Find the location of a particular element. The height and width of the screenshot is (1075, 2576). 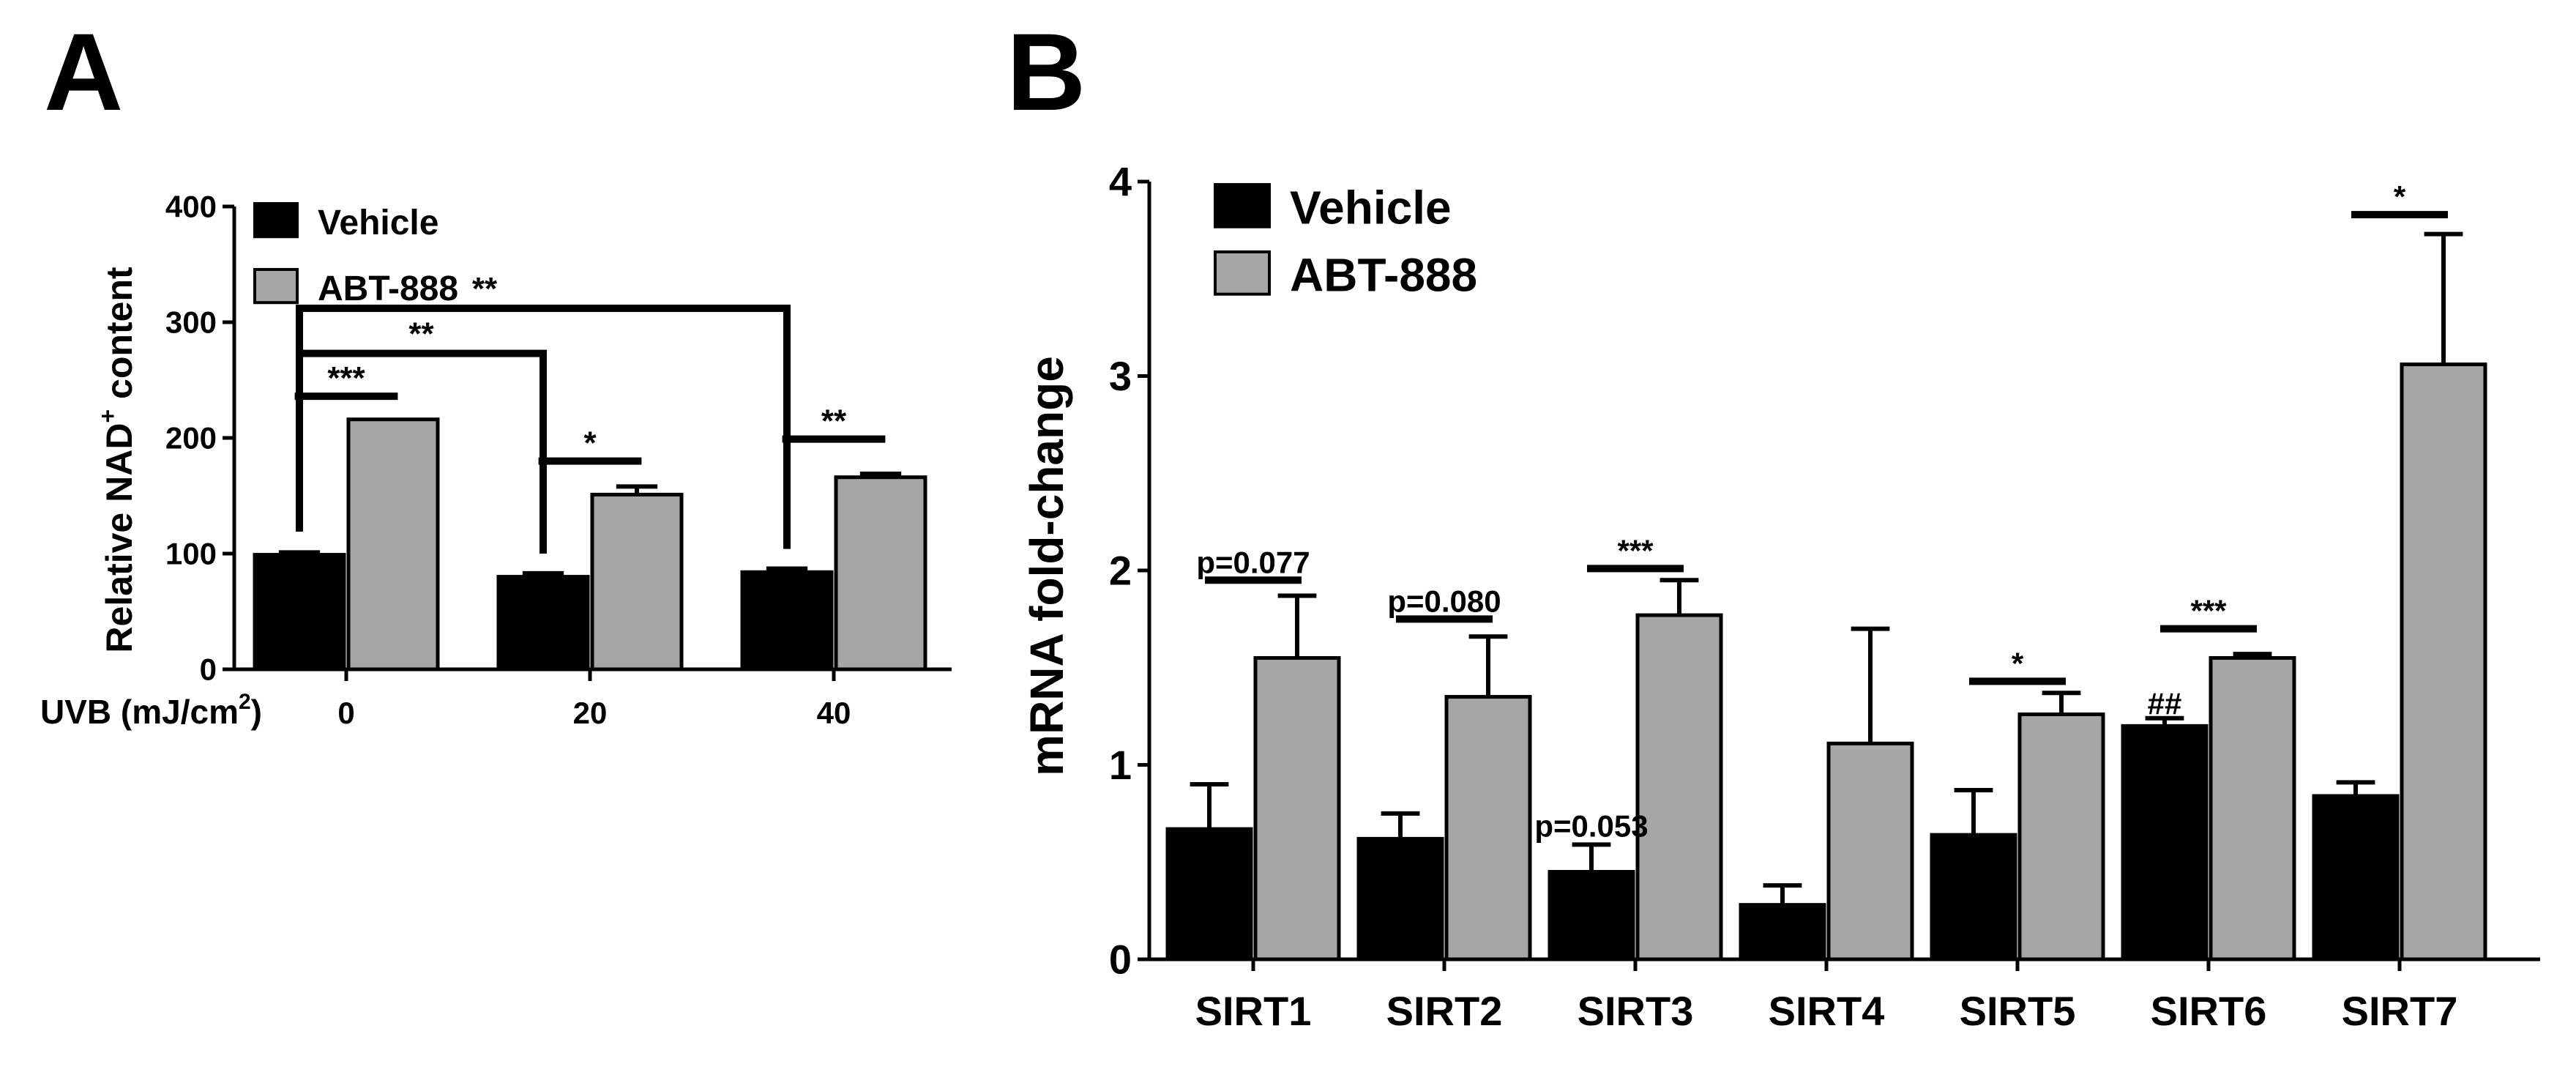

chart-b-y-tick-label: 0 is located at coordinates (1120, 960).